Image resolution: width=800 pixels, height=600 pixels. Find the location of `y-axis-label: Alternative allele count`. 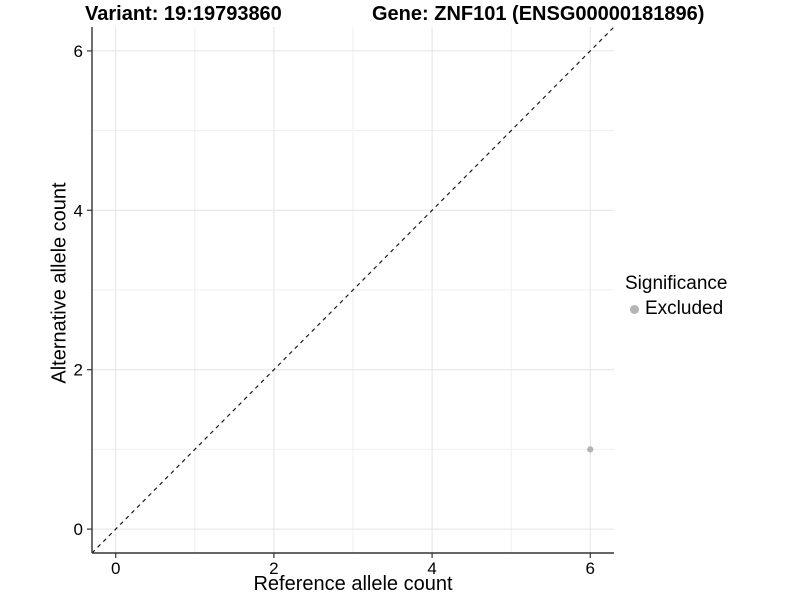

y-axis-label: Alternative allele count is located at coordinates (59, 283).